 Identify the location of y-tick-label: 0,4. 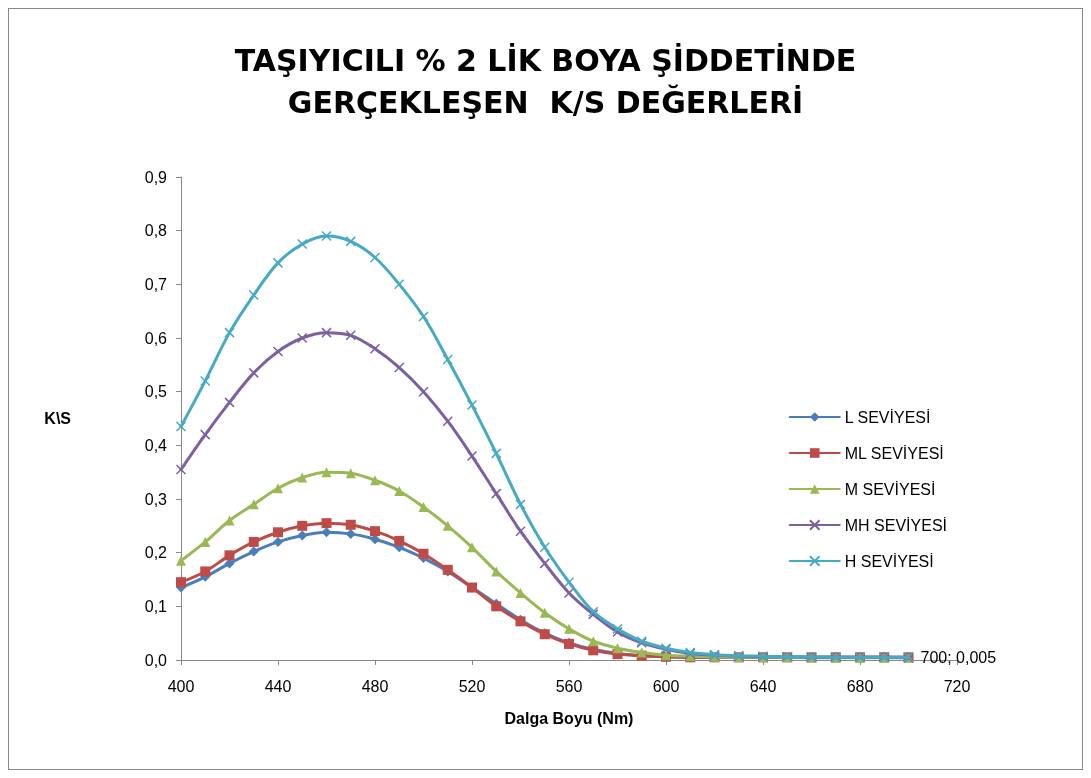
(156, 445).